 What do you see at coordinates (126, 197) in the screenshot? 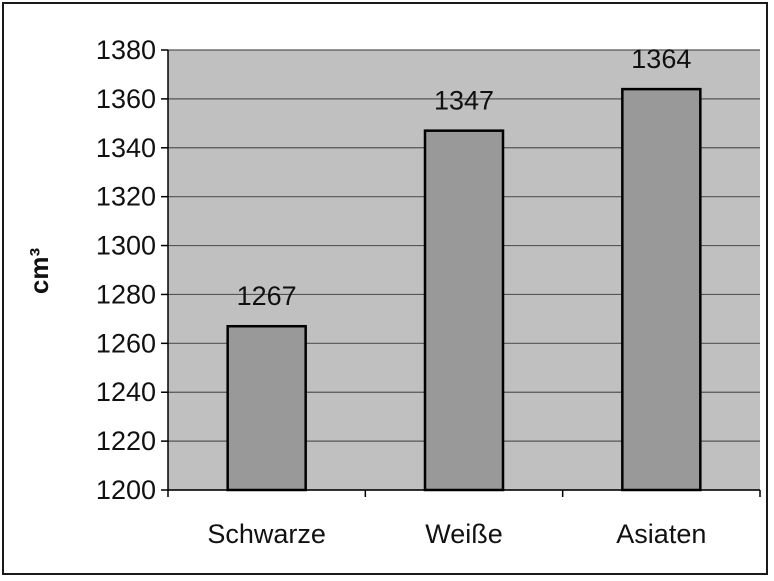
I see `y-tick-label: 1320` at bounding box center [126, 197].